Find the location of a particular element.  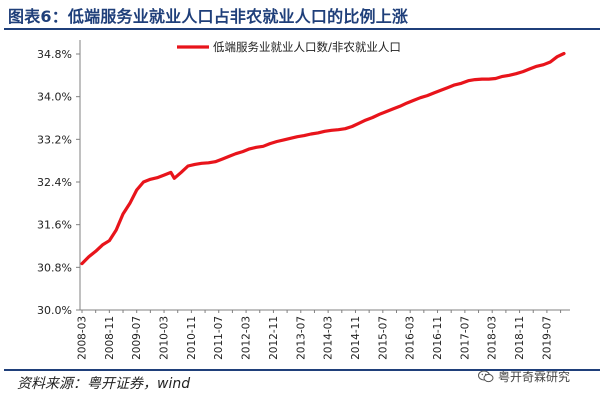

y-tick-label: 31.6% is located at coordinates (54, 225).